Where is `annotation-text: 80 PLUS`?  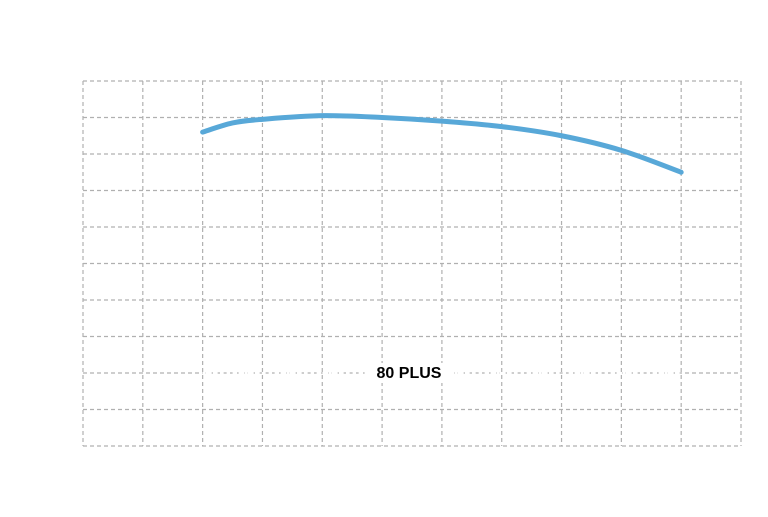
annotation-text: 80 PLUS is located at coordinates (409, 373).